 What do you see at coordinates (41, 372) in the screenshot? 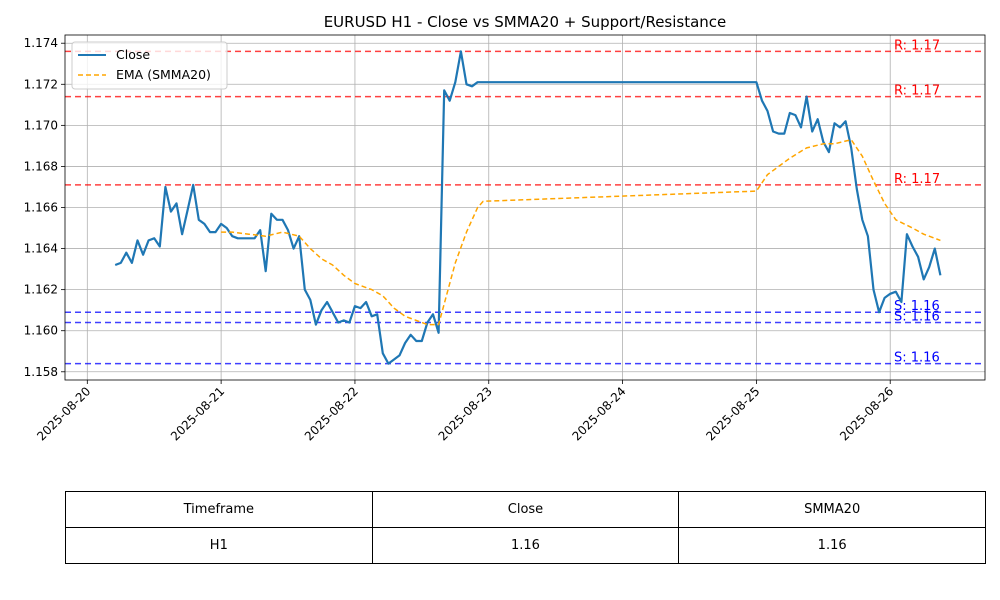
I see `y-tick-label: 1.158` at bounding box center [41, 372].